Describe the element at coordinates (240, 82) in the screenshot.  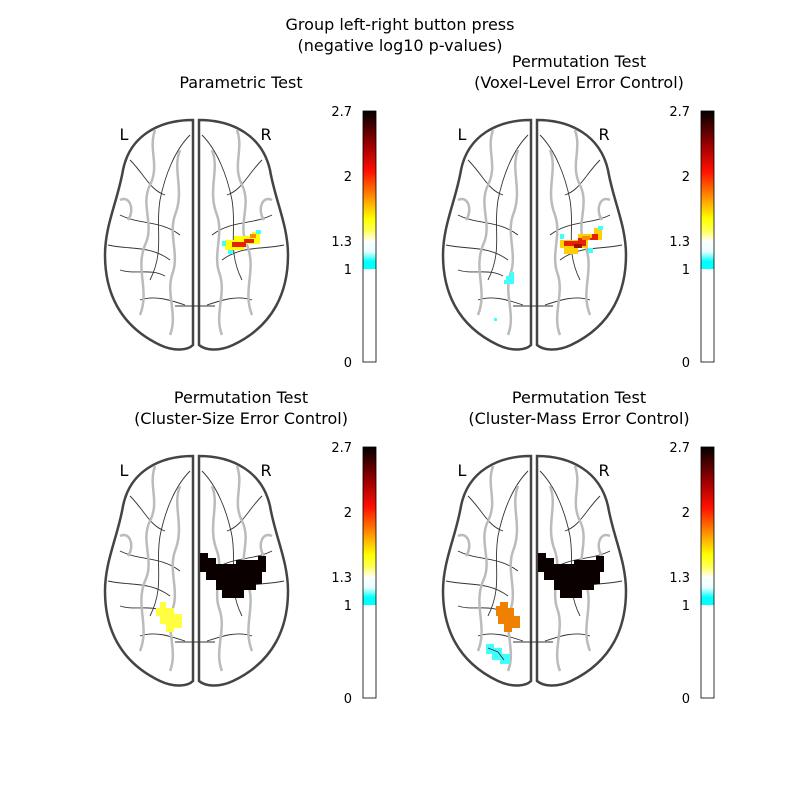
I see `panel-title: Parametric Test` at that location.